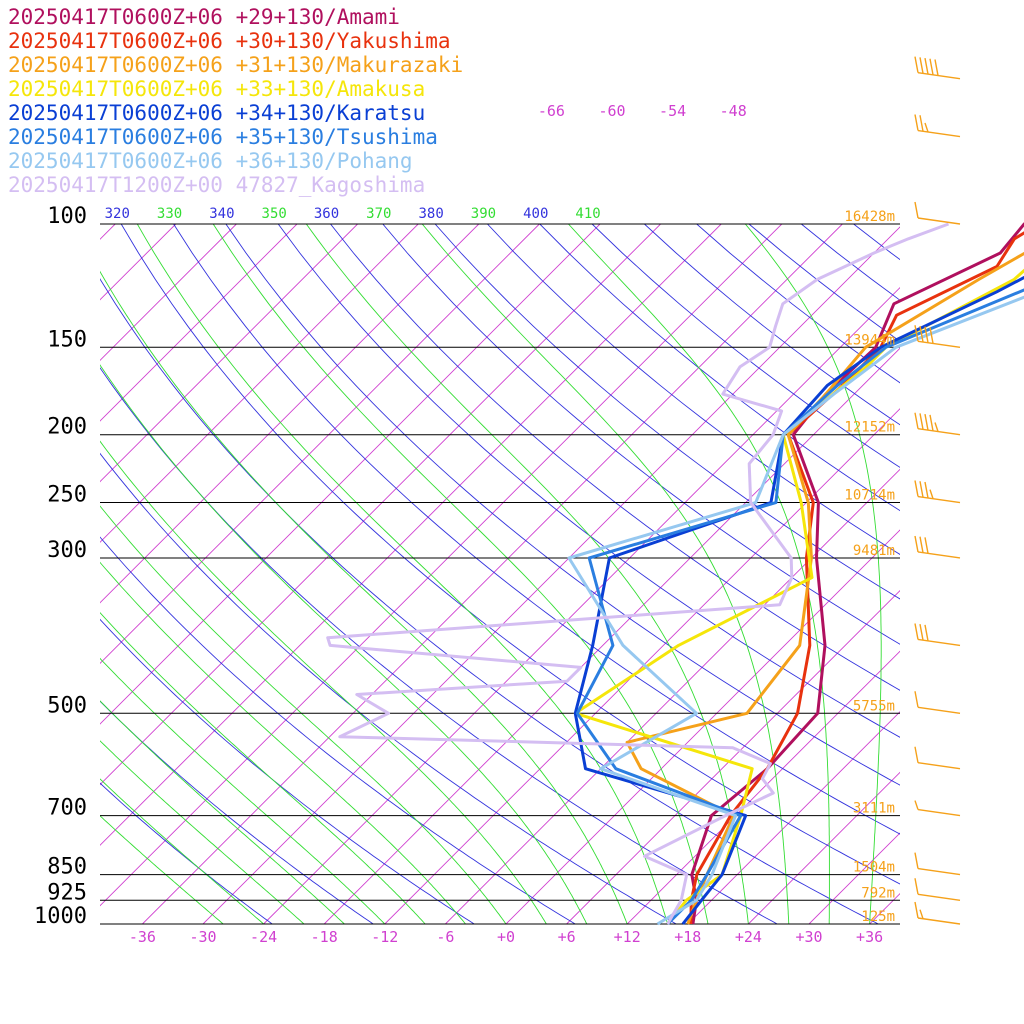 This screenshot has height=1024, width=1024. What do you see at coordinates (384, 937) in the screenshot?
I see `temperature-tick-label: -12` at bounding box center [384, 937].